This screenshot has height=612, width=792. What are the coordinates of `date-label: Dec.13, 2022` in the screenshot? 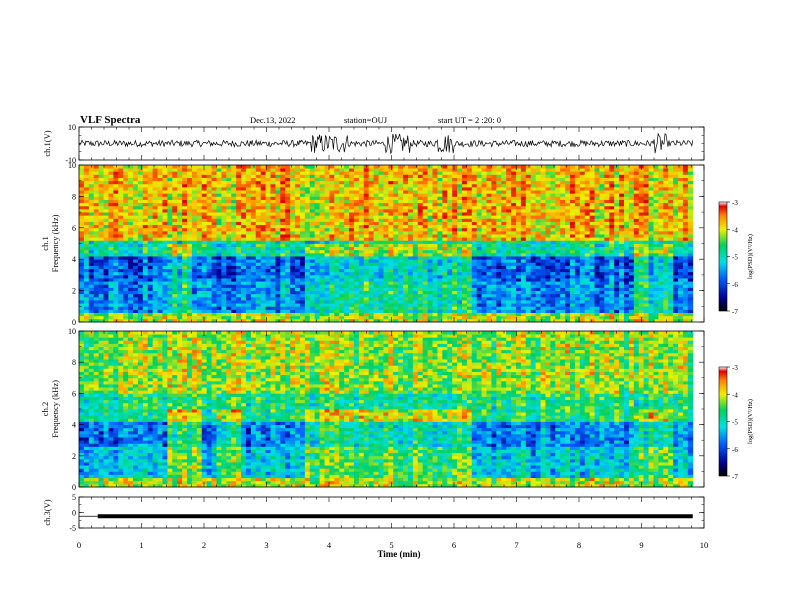 It's located at (273, 120).